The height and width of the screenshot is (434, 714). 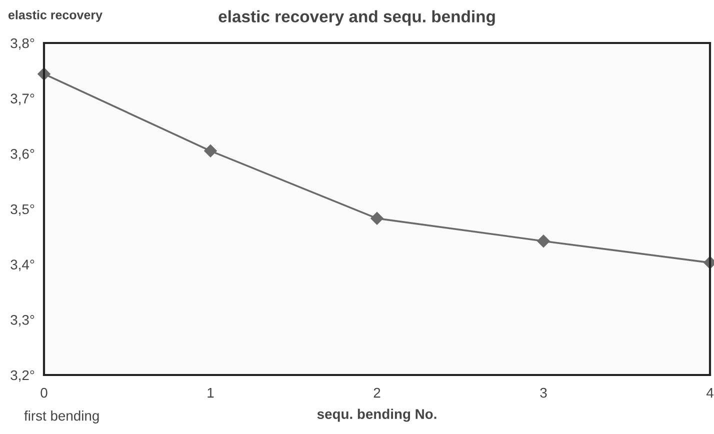 What do you see at coordinates (22, 210) in the screenshot?
I see `y-tick-label: 3,5°` at bounding box center [22, 210].